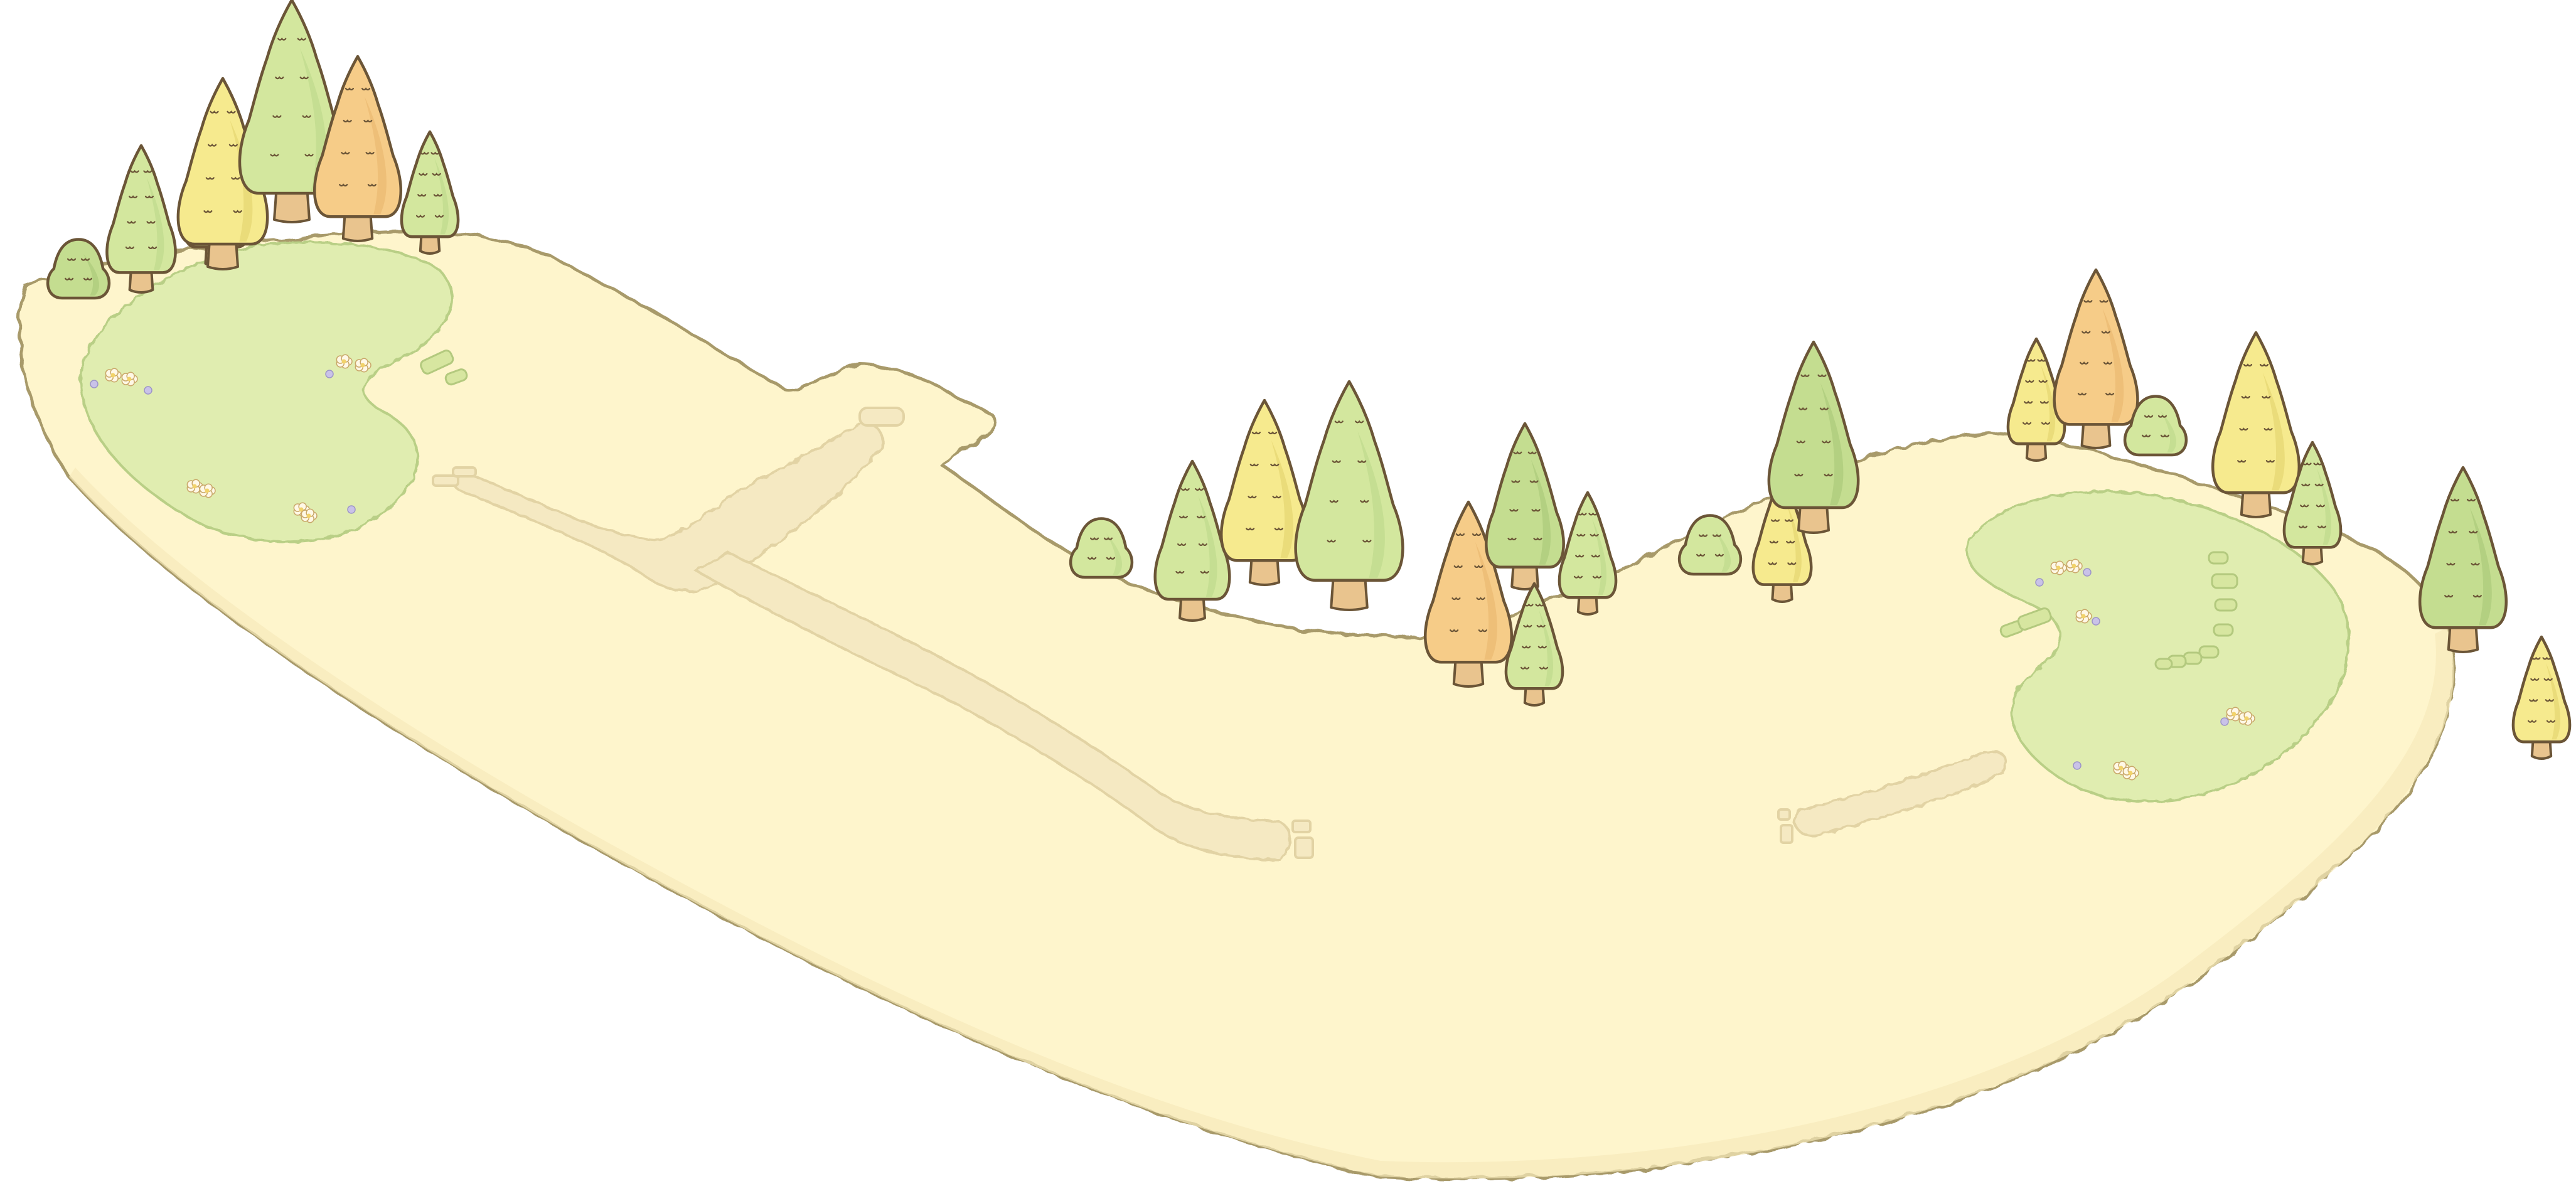 The image size is (2576, 1191). I want to click on cart-path-right, so click(1892, 797).